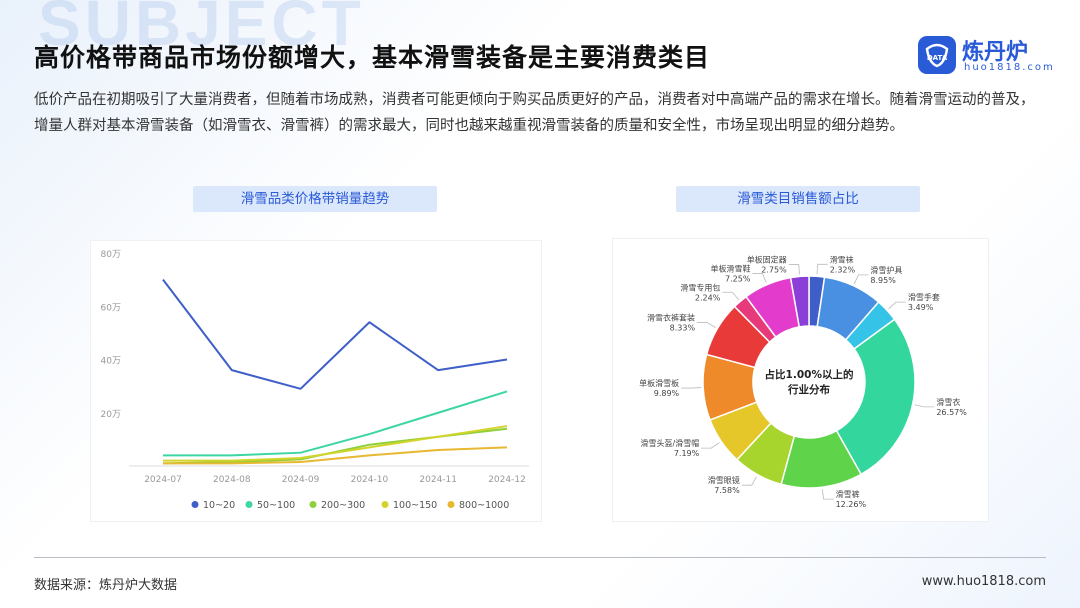  I want to click on brand-badge: DATA, so click(937, 58).